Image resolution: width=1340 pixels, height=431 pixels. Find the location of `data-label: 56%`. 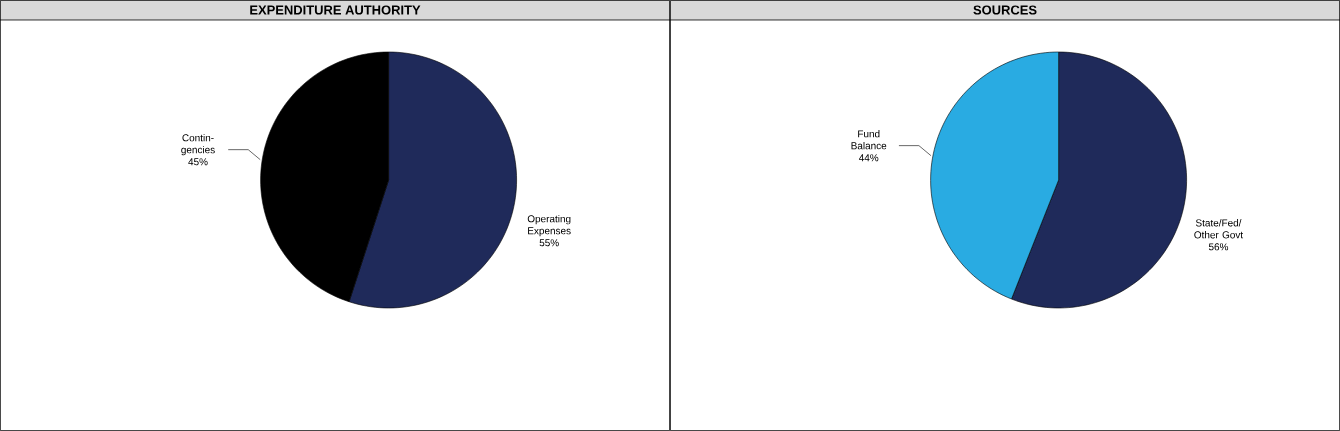

data-label: 56% is located at coordinates (1218, 247).